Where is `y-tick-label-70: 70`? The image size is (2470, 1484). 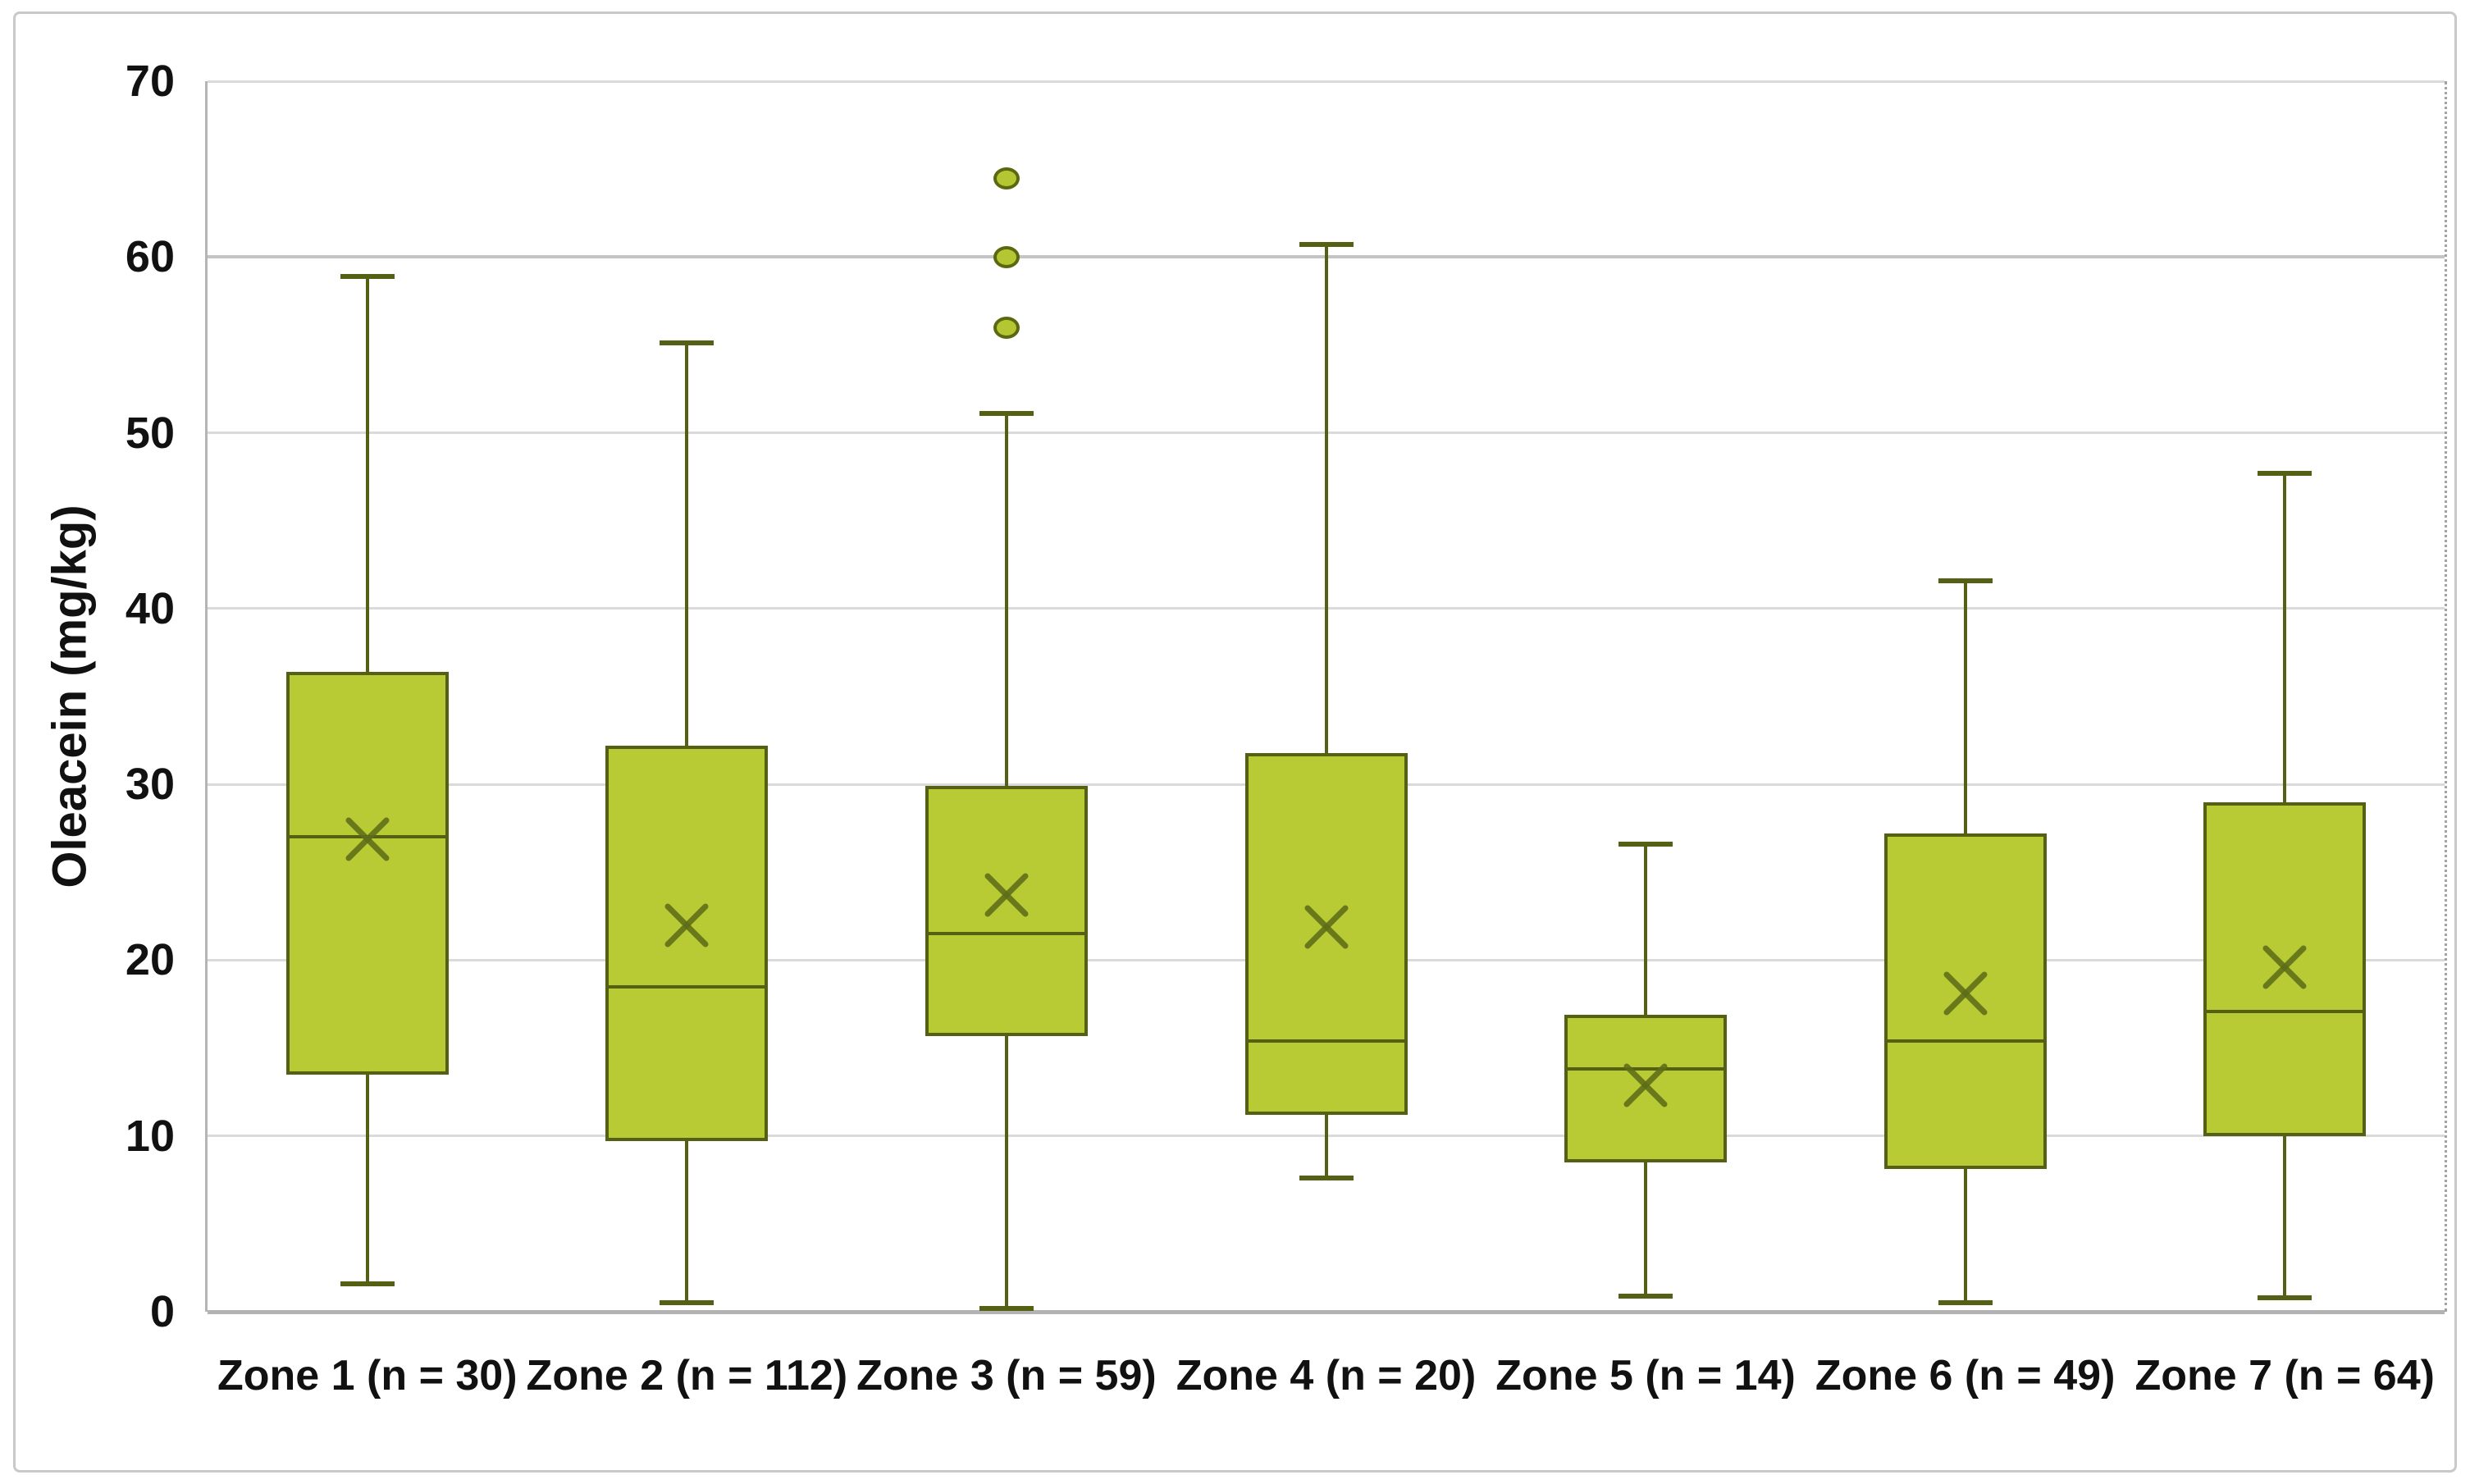 y-tick-label-70: 70 is located at coordinates (150, 81).